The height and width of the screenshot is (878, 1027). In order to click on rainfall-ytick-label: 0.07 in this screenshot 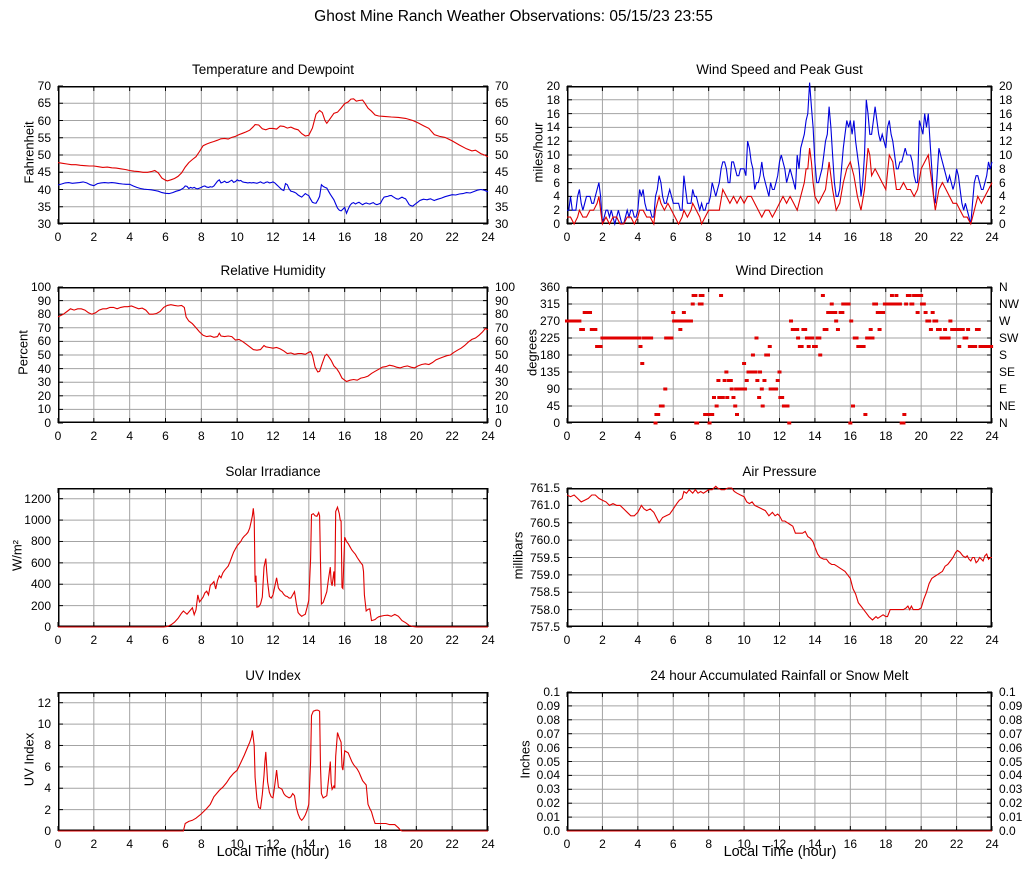, I will do `click(548, 733)`.